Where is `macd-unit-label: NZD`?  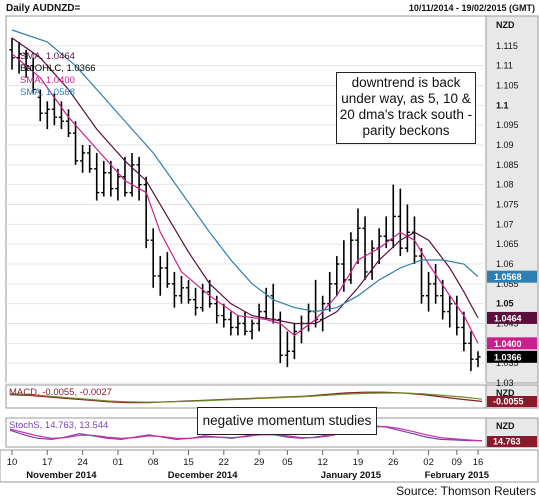
macd-unit-label: NZD is located at coordinates (505, 393).